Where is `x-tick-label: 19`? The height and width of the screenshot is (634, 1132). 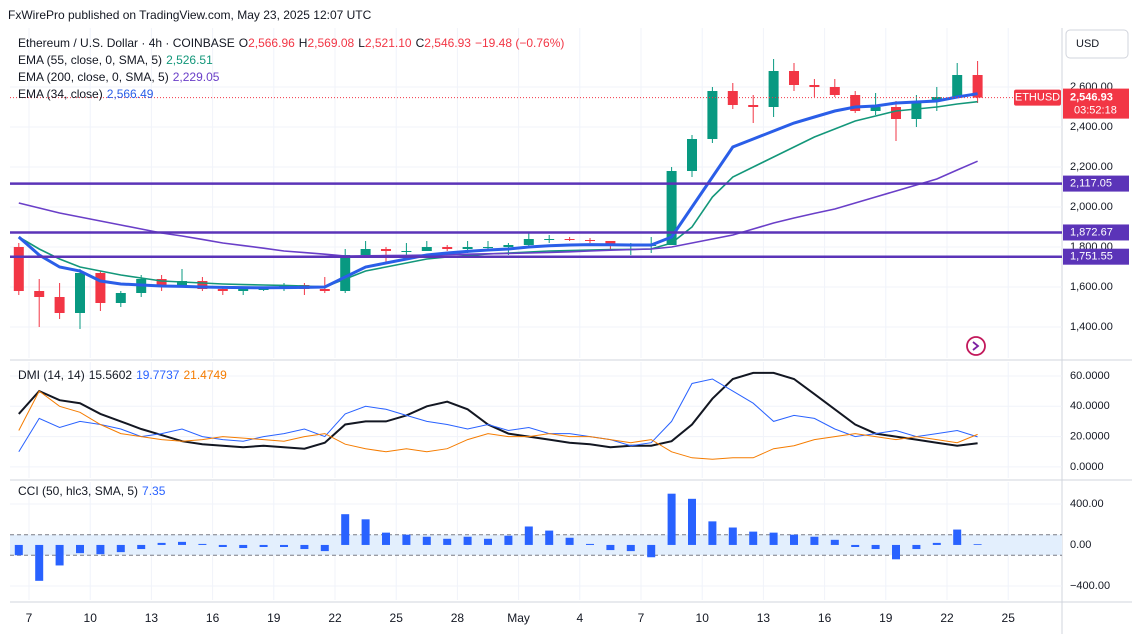 x-tick-label: 19 is located at coordinates (886, 618).